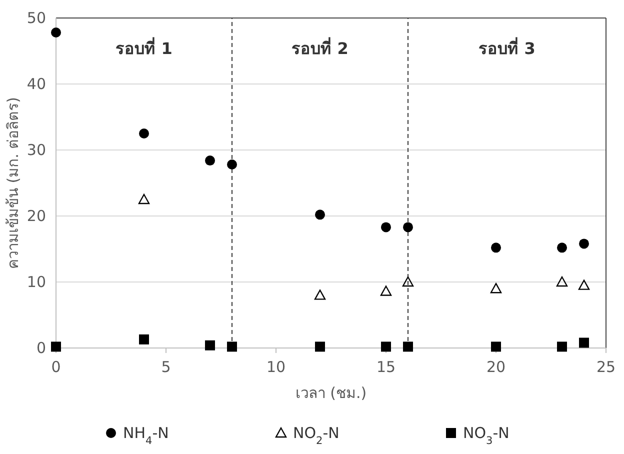 The height and width of the screenshot is (454, 624). What do you see at coordinates (144, 47) in the screenshot?
I see `annotation: รอบที่ 1` at bounding box center [144, 47].